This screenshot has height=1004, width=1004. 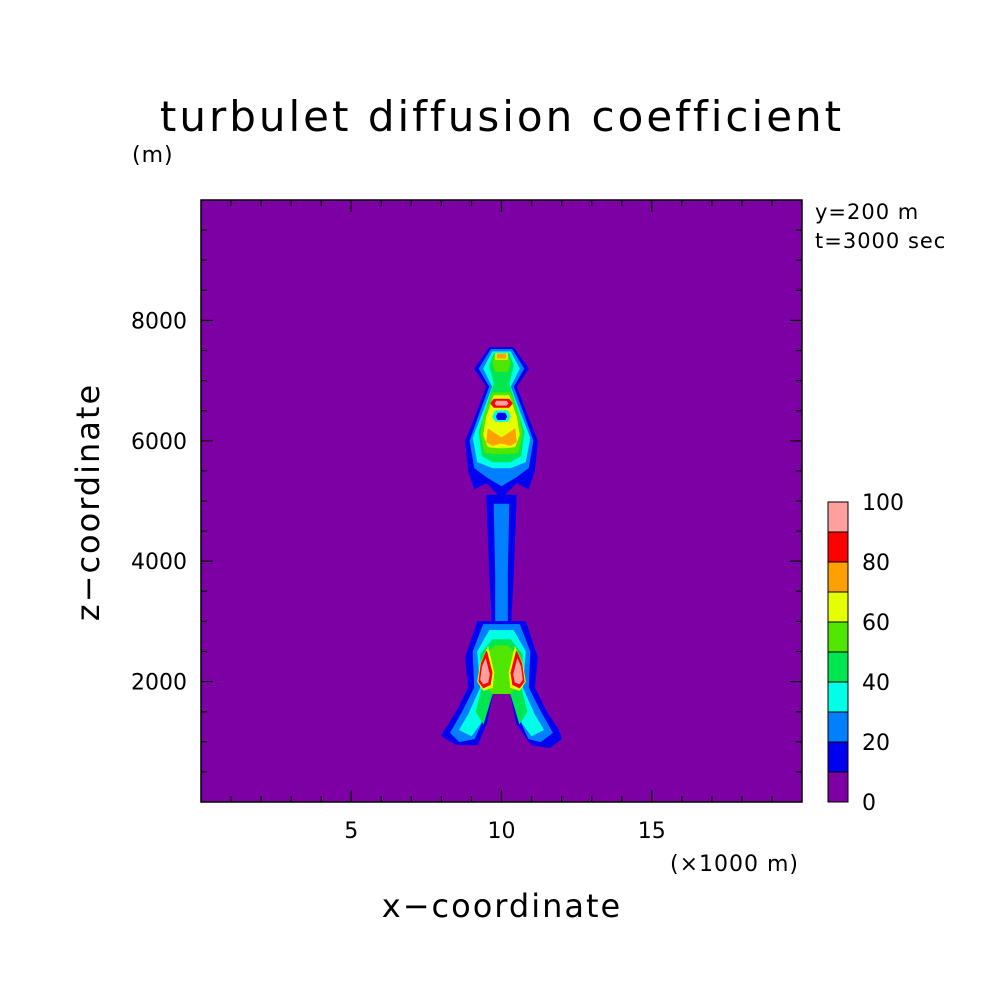 What do you see at coordinates (351, 831) in the screenshot?
I see `x-tick-label: 5` at bounding box center [351, 831].